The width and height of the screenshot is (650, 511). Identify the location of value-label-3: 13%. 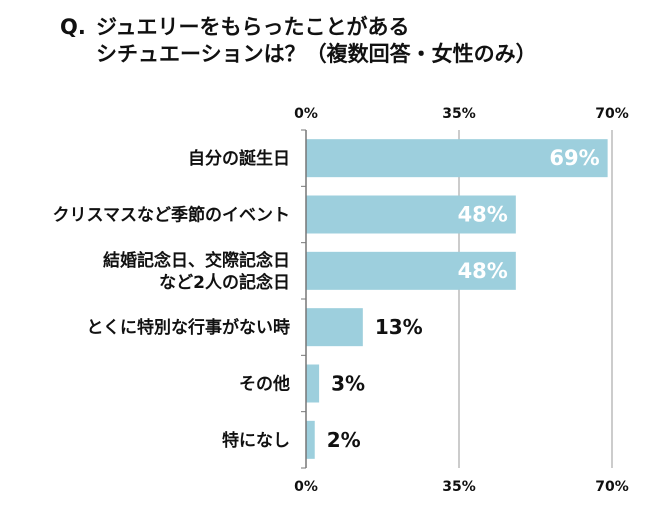
(399, 327).